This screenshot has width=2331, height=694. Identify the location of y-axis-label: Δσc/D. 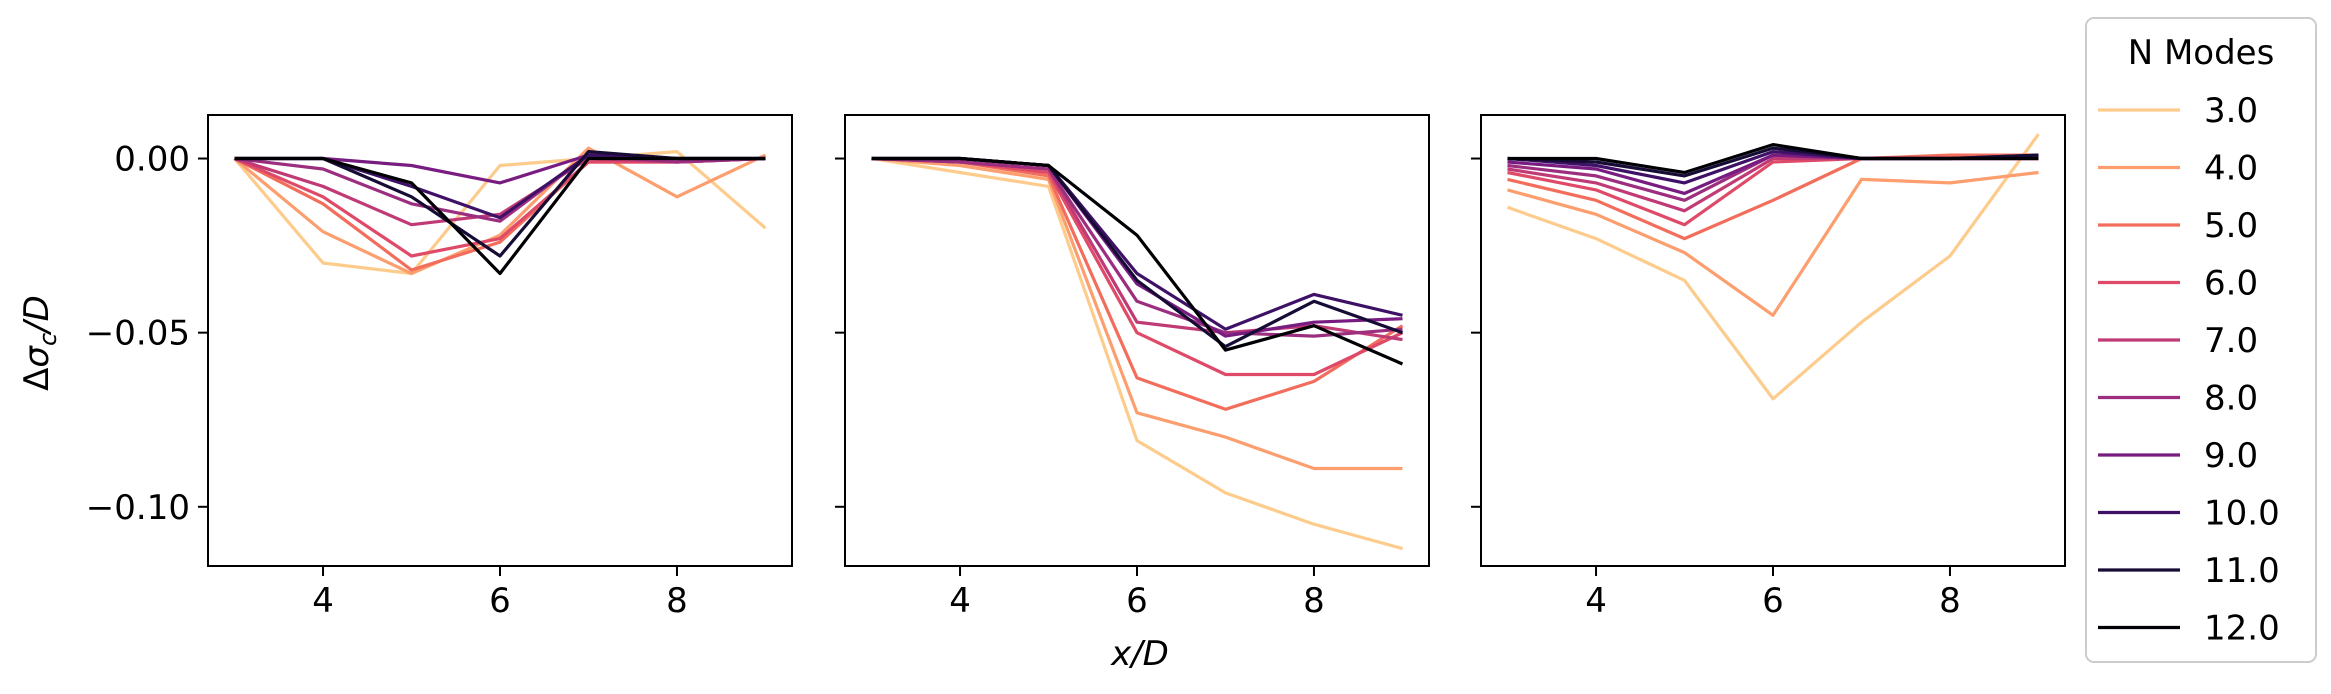
(39, 343).